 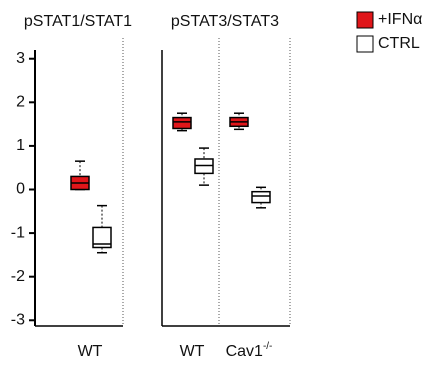 What do you see at coordinates (244, 351) in the screenshot?
I see `x-tick-label-text: Cav1` at bounding box center [244, 351].